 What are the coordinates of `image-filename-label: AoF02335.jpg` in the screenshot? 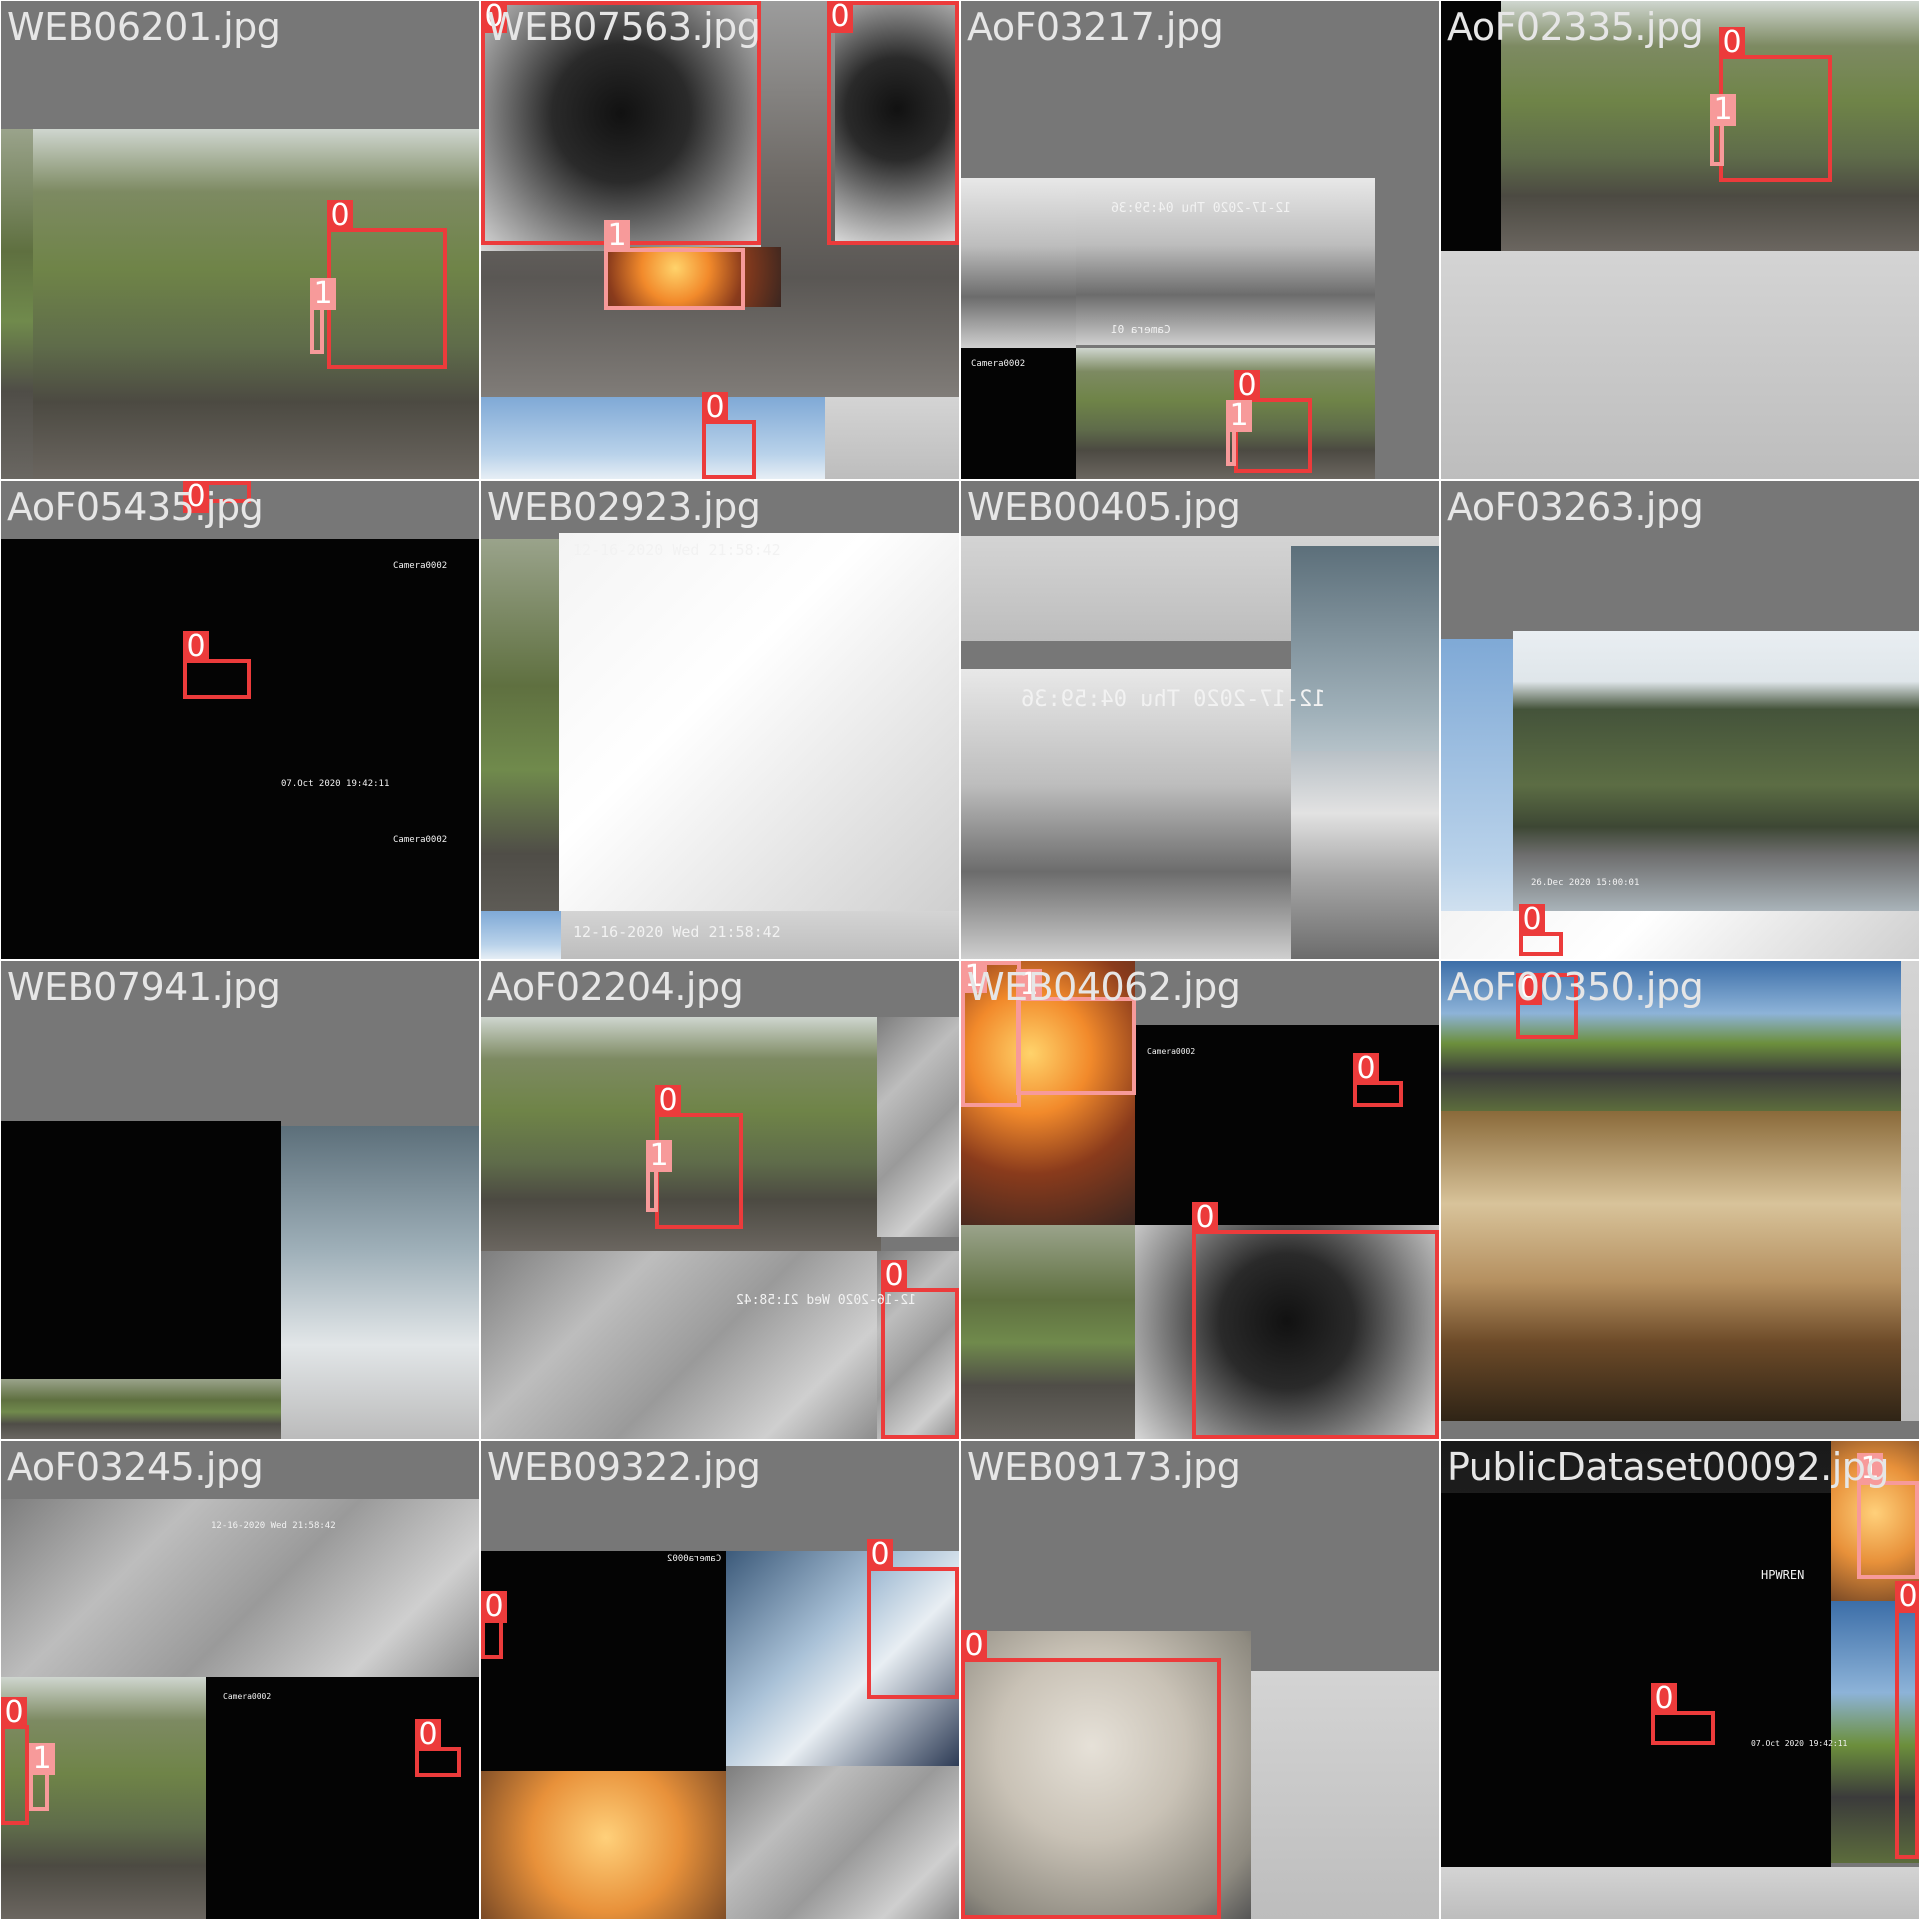 It's located at (1575, 27).